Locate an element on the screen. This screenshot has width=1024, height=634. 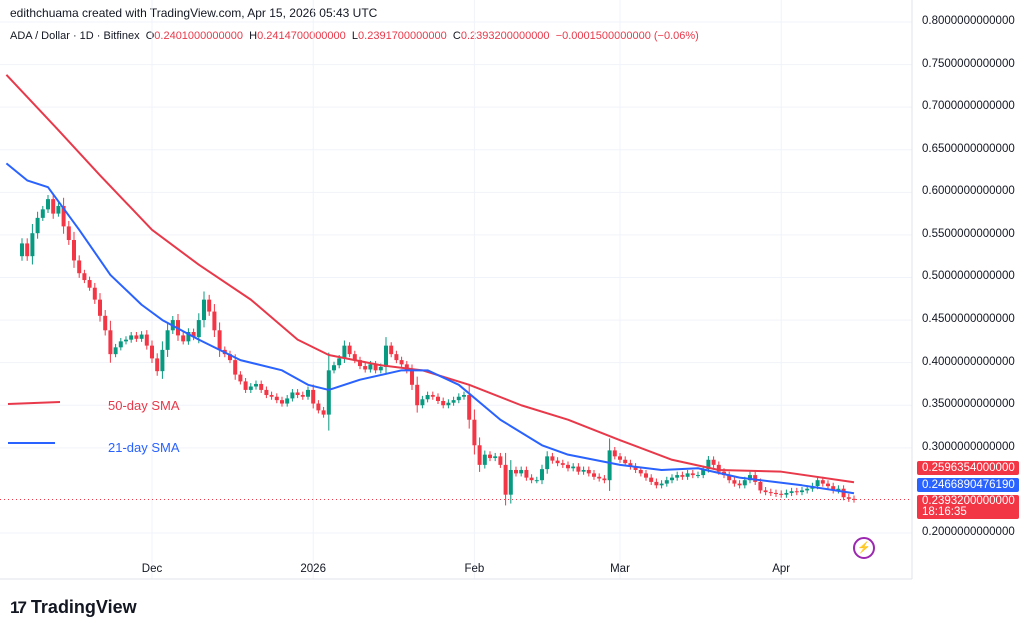
lightning-icon: ⚡ is located at coordinates (864, 548).